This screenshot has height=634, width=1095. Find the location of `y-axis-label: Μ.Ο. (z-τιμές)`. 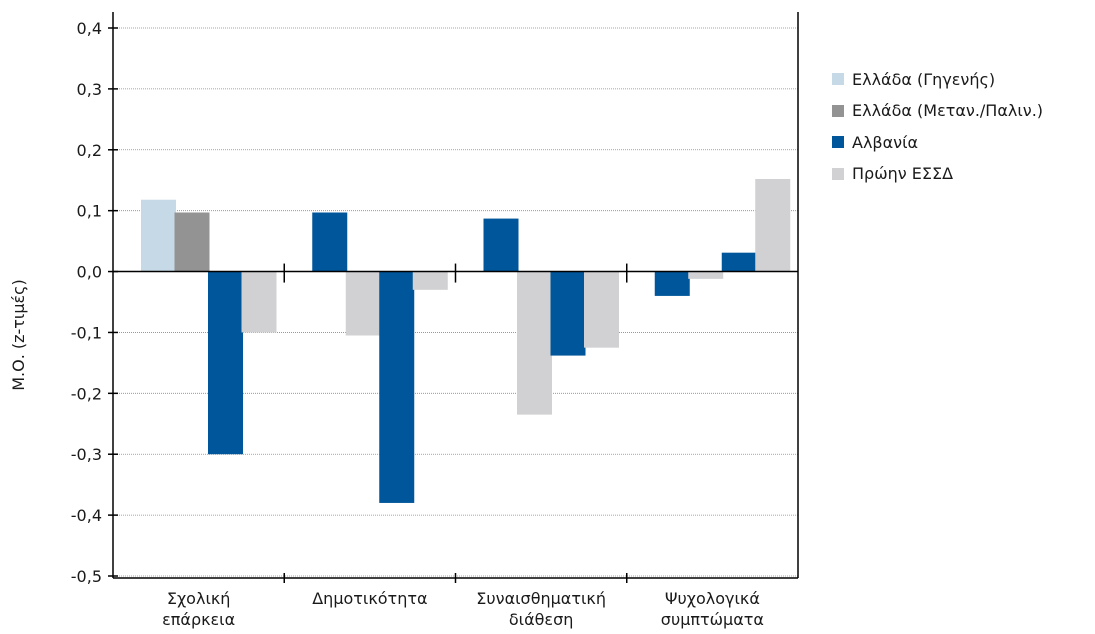

y-axis-label: Μ.Ο. (z-τιμές) is located at coordinates (18, 335).